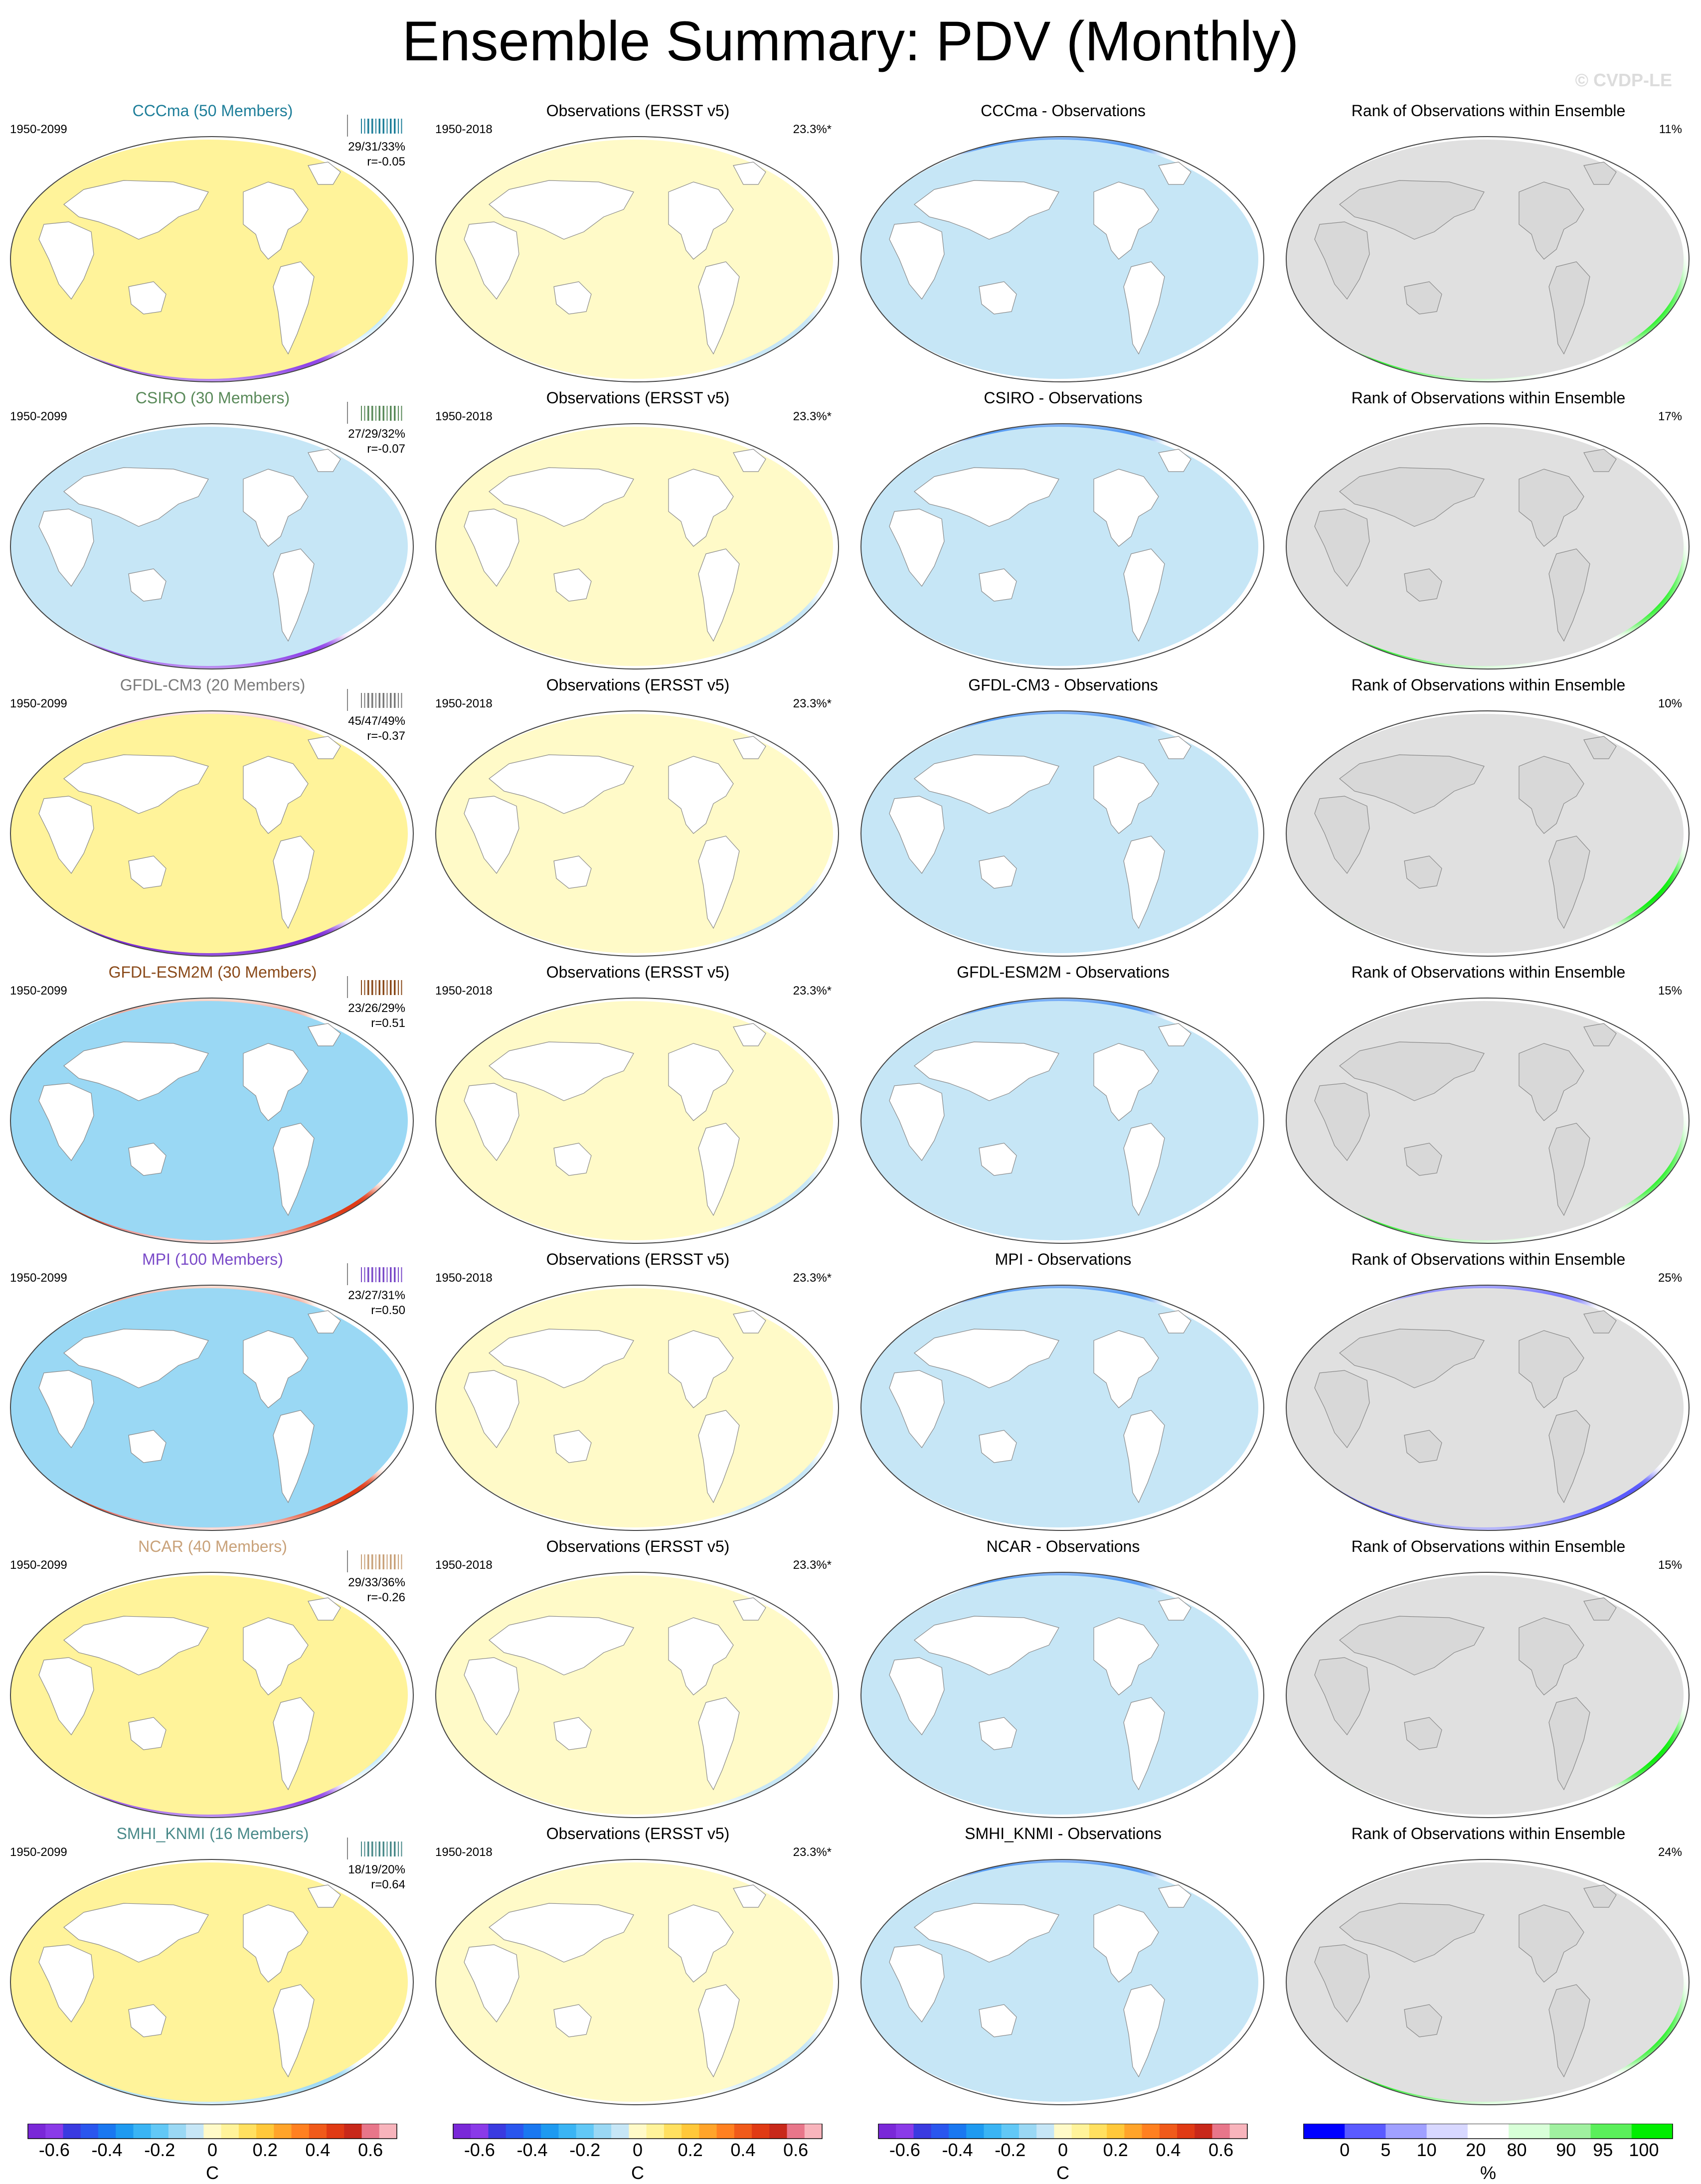  I want to click on rank-panel: Rank of Observations within Ensemble 25%, so click(1488, 1391).